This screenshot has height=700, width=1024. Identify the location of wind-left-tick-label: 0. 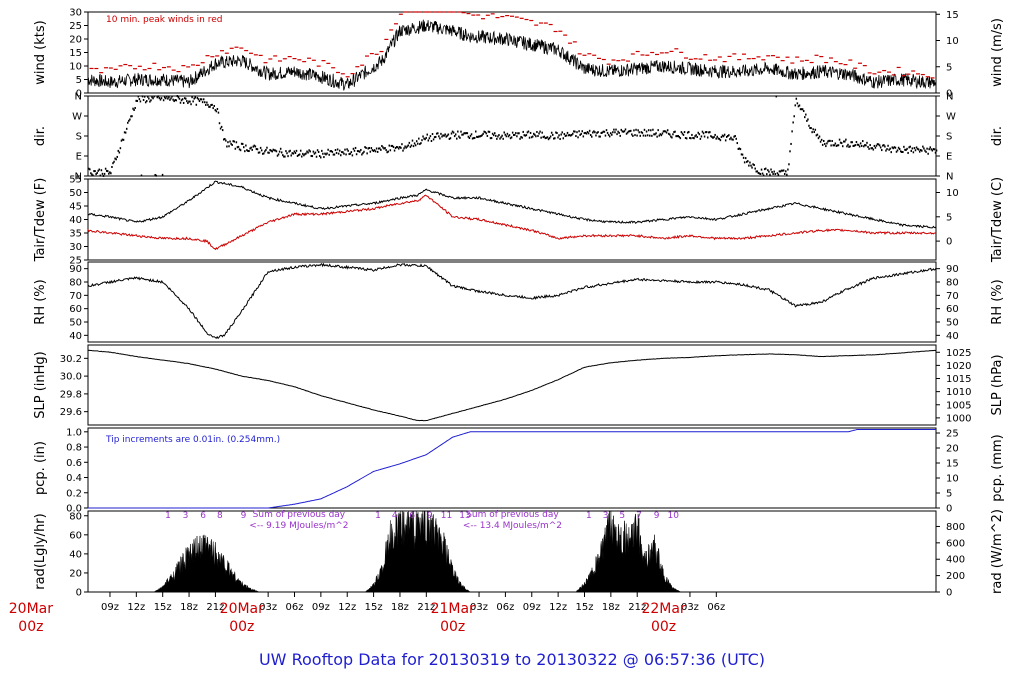
(79, 94).